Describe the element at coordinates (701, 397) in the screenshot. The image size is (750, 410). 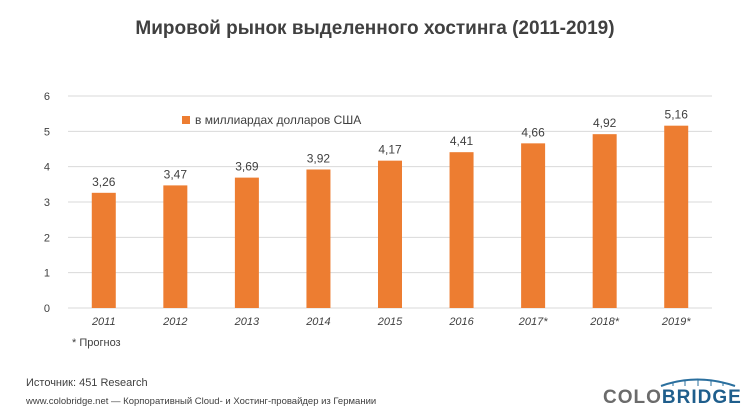
I see `logo-part2: BRIDGE` at that location.